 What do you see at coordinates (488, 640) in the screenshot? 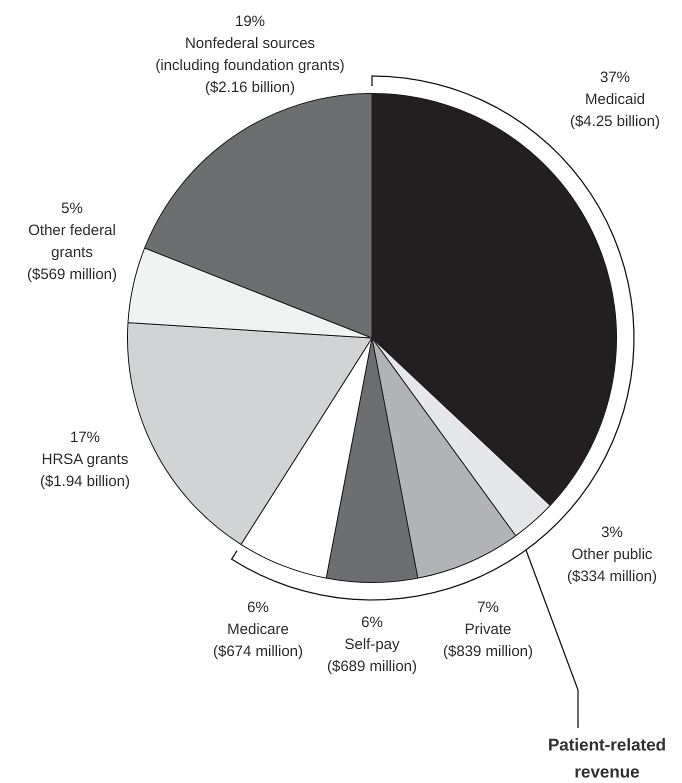
I see `slice-label: Private ($839 million)` at bounding box center [488, 640].